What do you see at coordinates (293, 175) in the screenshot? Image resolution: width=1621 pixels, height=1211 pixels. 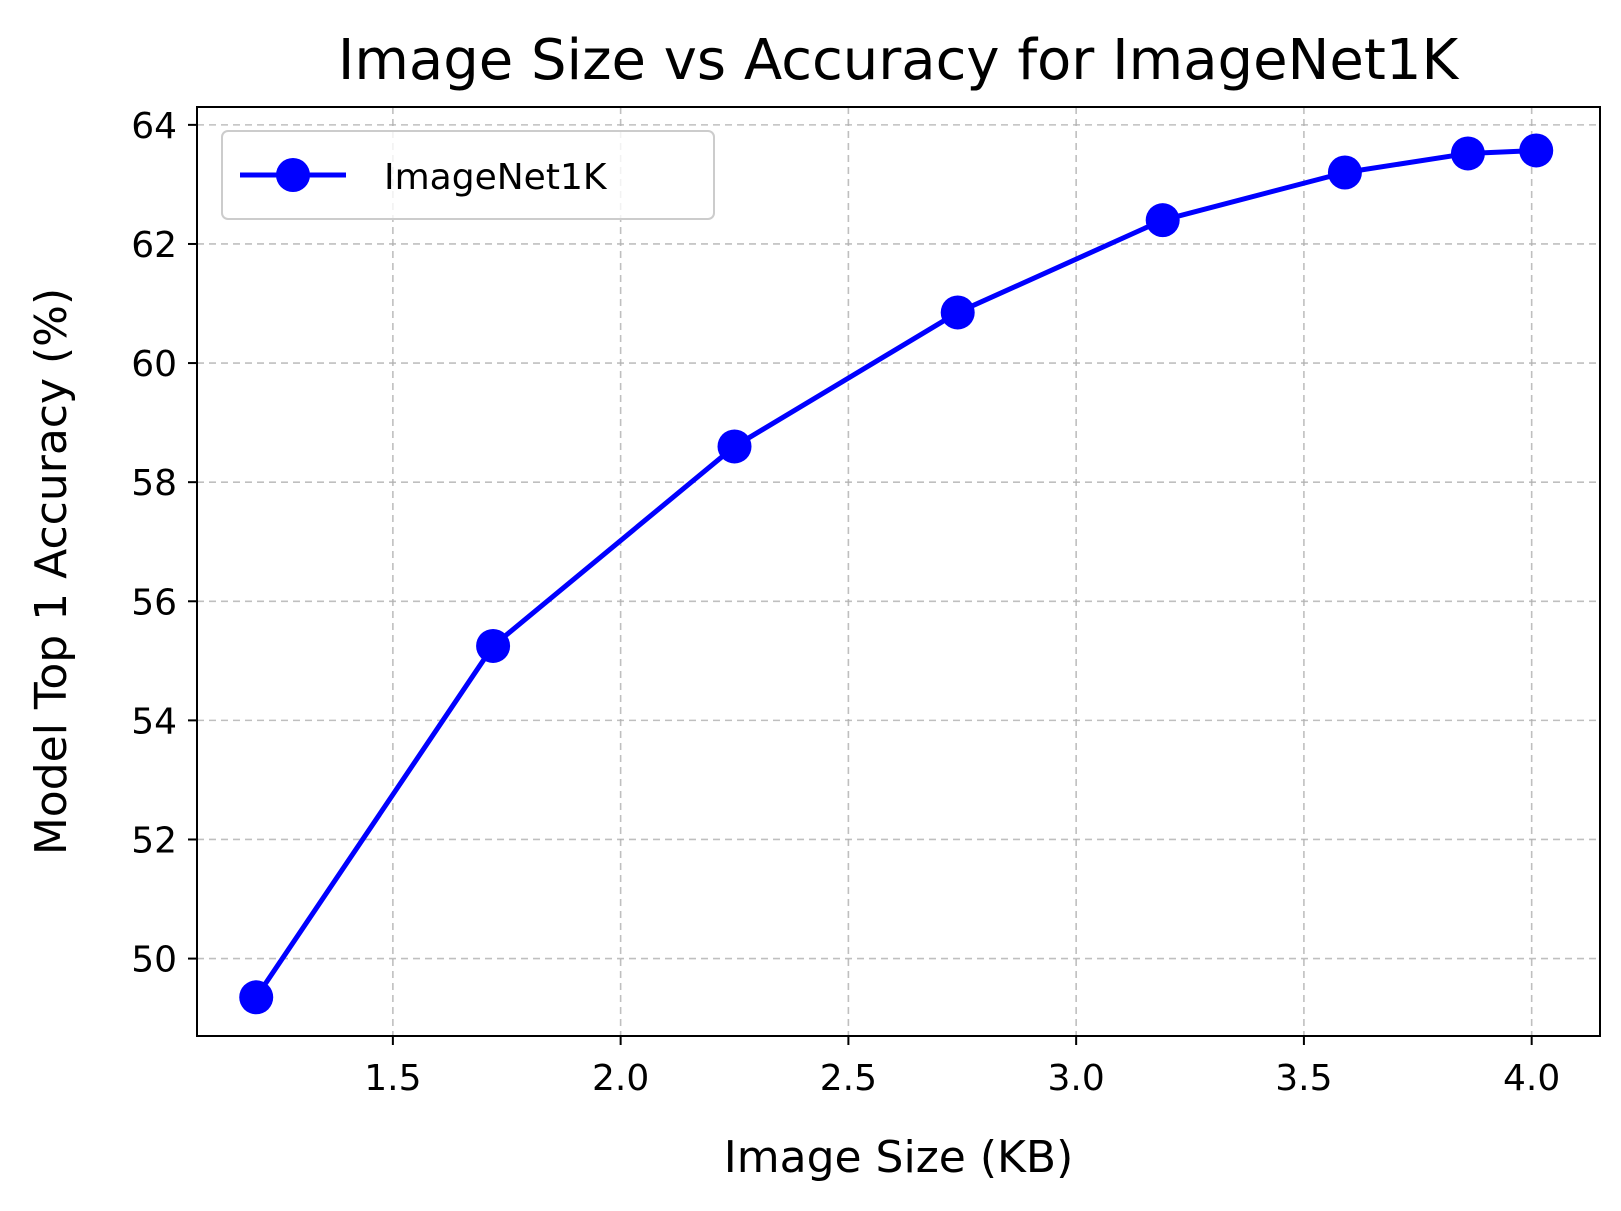 I see `legend-marker` at bounding box center [293, 175].